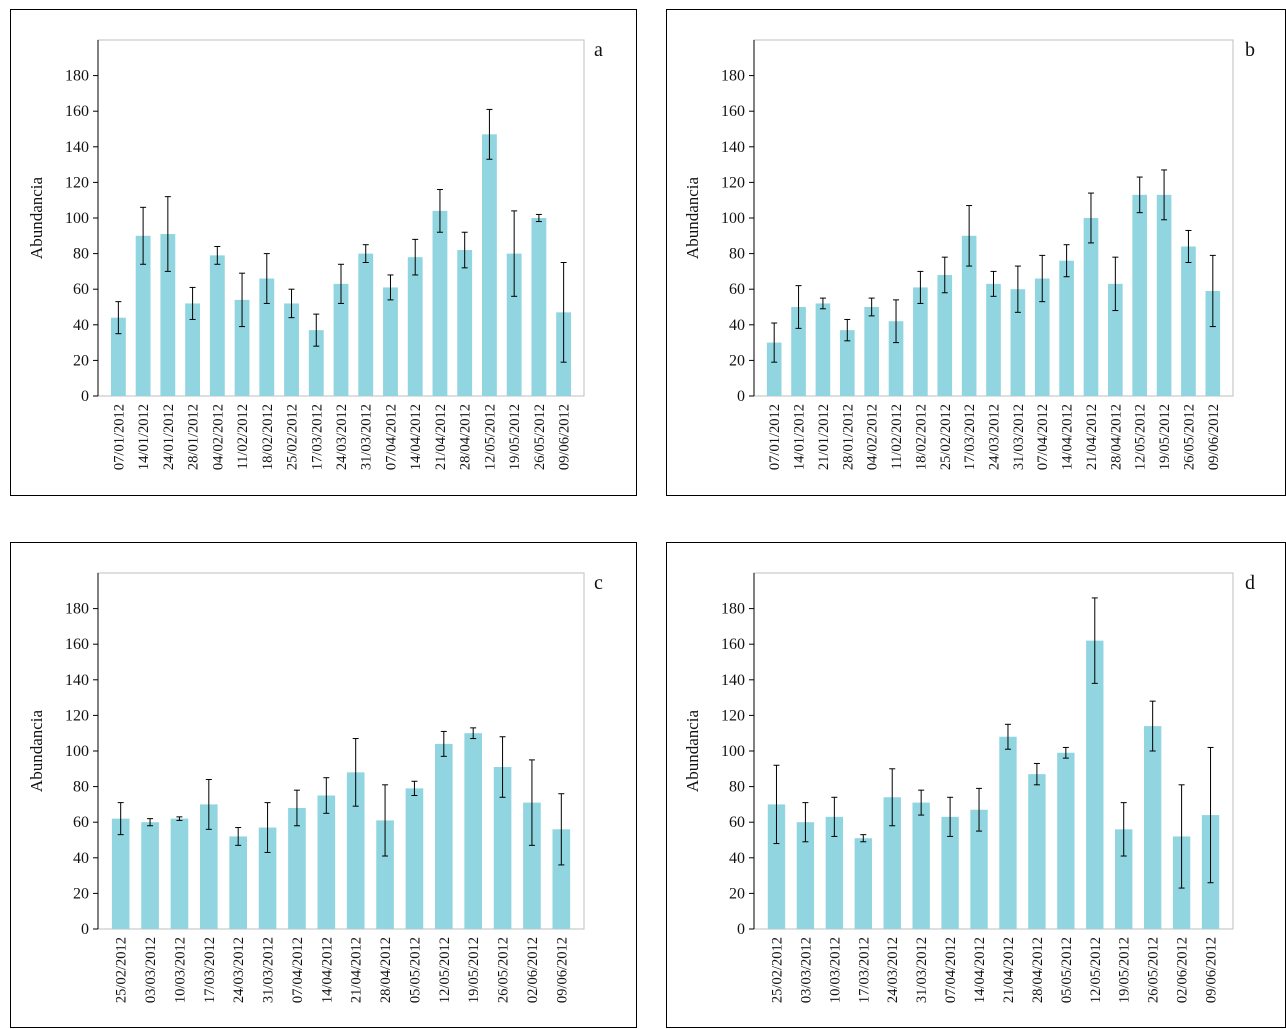 Image resolution: width=1286 pixels, height=1029 pixels. What do you see at coordinates (598, 50) in the screenshot?
I see `panel-label: a` at bounding box center [598, 50].